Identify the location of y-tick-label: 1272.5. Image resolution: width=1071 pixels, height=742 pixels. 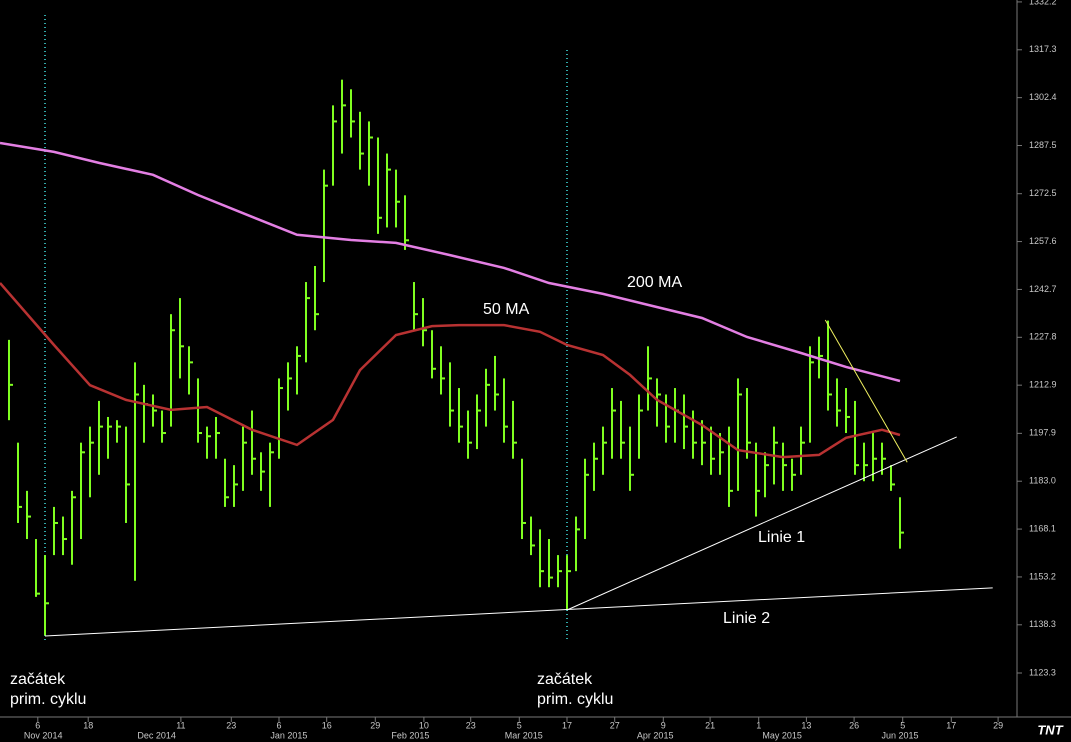
(1043, 193).